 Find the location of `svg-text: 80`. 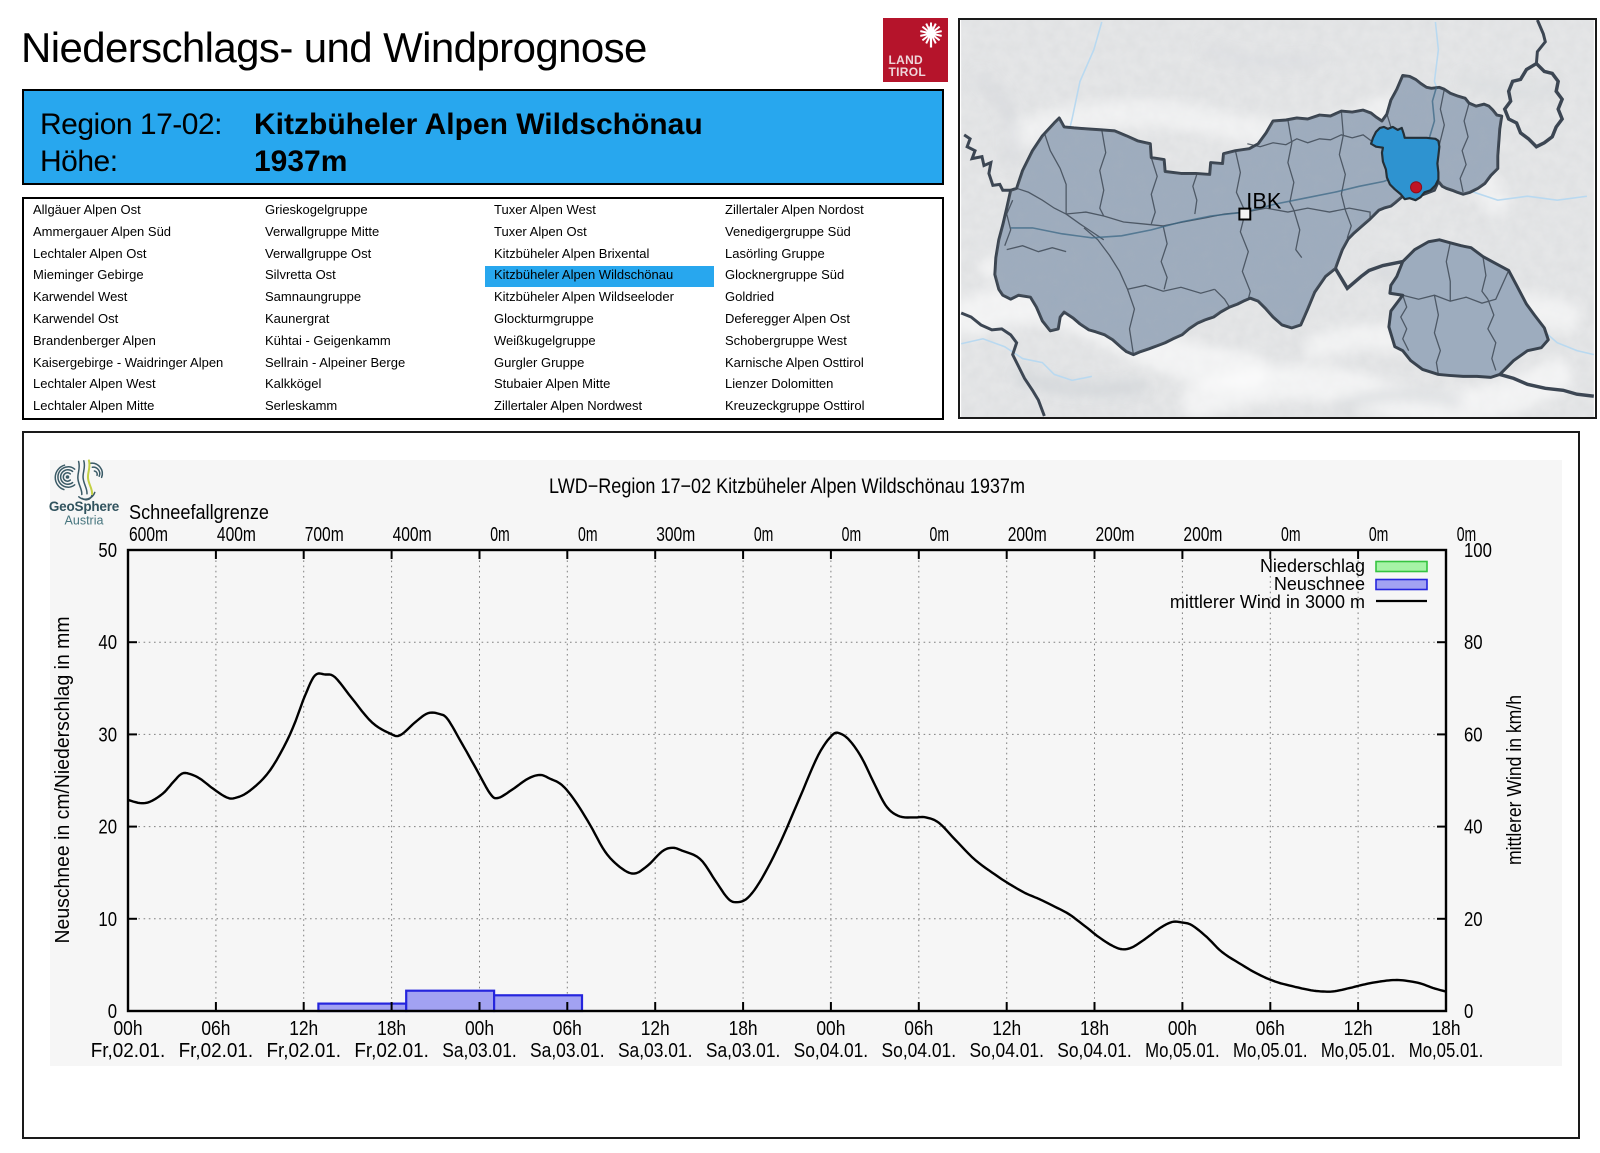

svg-text: 80 is located at coordinates (1473, 643).